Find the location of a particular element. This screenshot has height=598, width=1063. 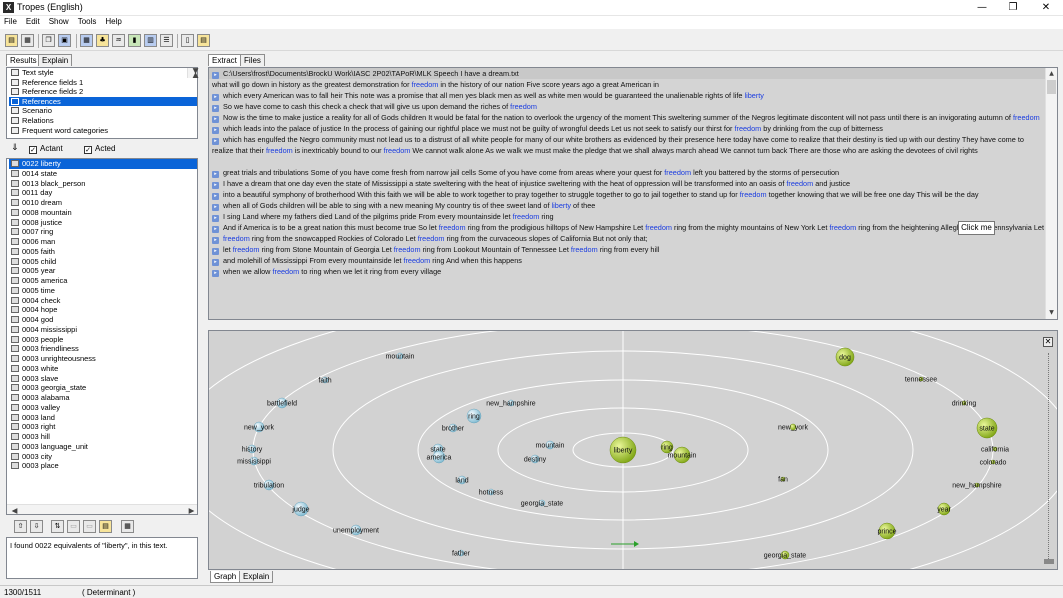

list-icon: ☰ is located at coordinates (166, 40).